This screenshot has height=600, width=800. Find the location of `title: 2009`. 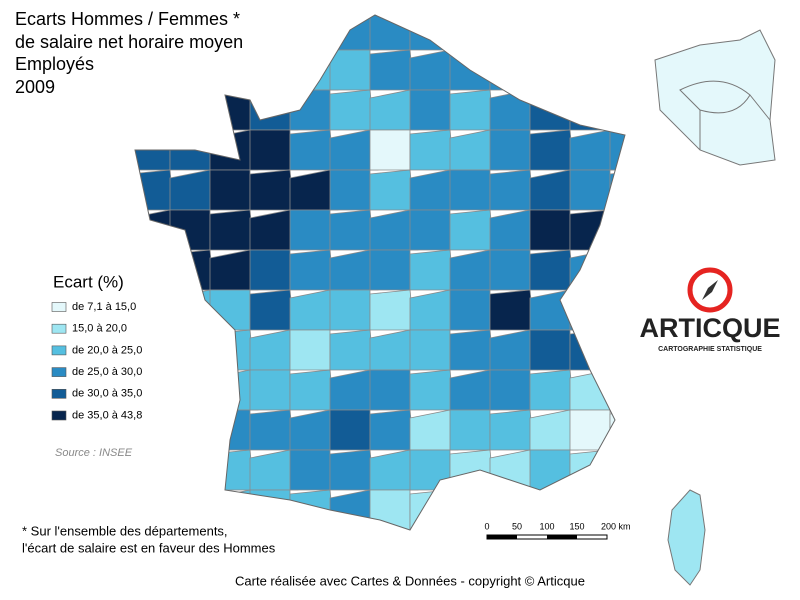

title: 2009 is located at coordinates (35, 87).